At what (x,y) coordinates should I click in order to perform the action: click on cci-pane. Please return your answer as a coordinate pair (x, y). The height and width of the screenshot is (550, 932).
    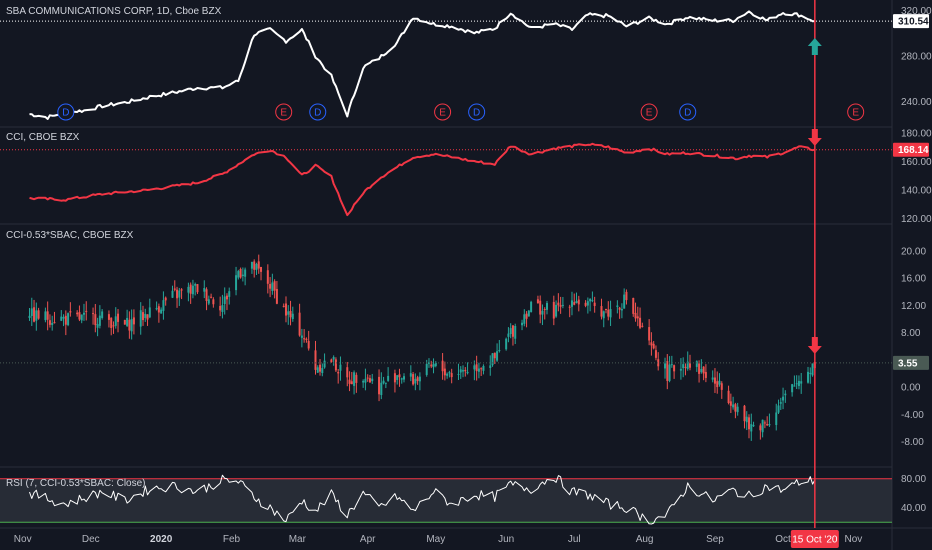
    Looking at the image, I should click on (422, 179).